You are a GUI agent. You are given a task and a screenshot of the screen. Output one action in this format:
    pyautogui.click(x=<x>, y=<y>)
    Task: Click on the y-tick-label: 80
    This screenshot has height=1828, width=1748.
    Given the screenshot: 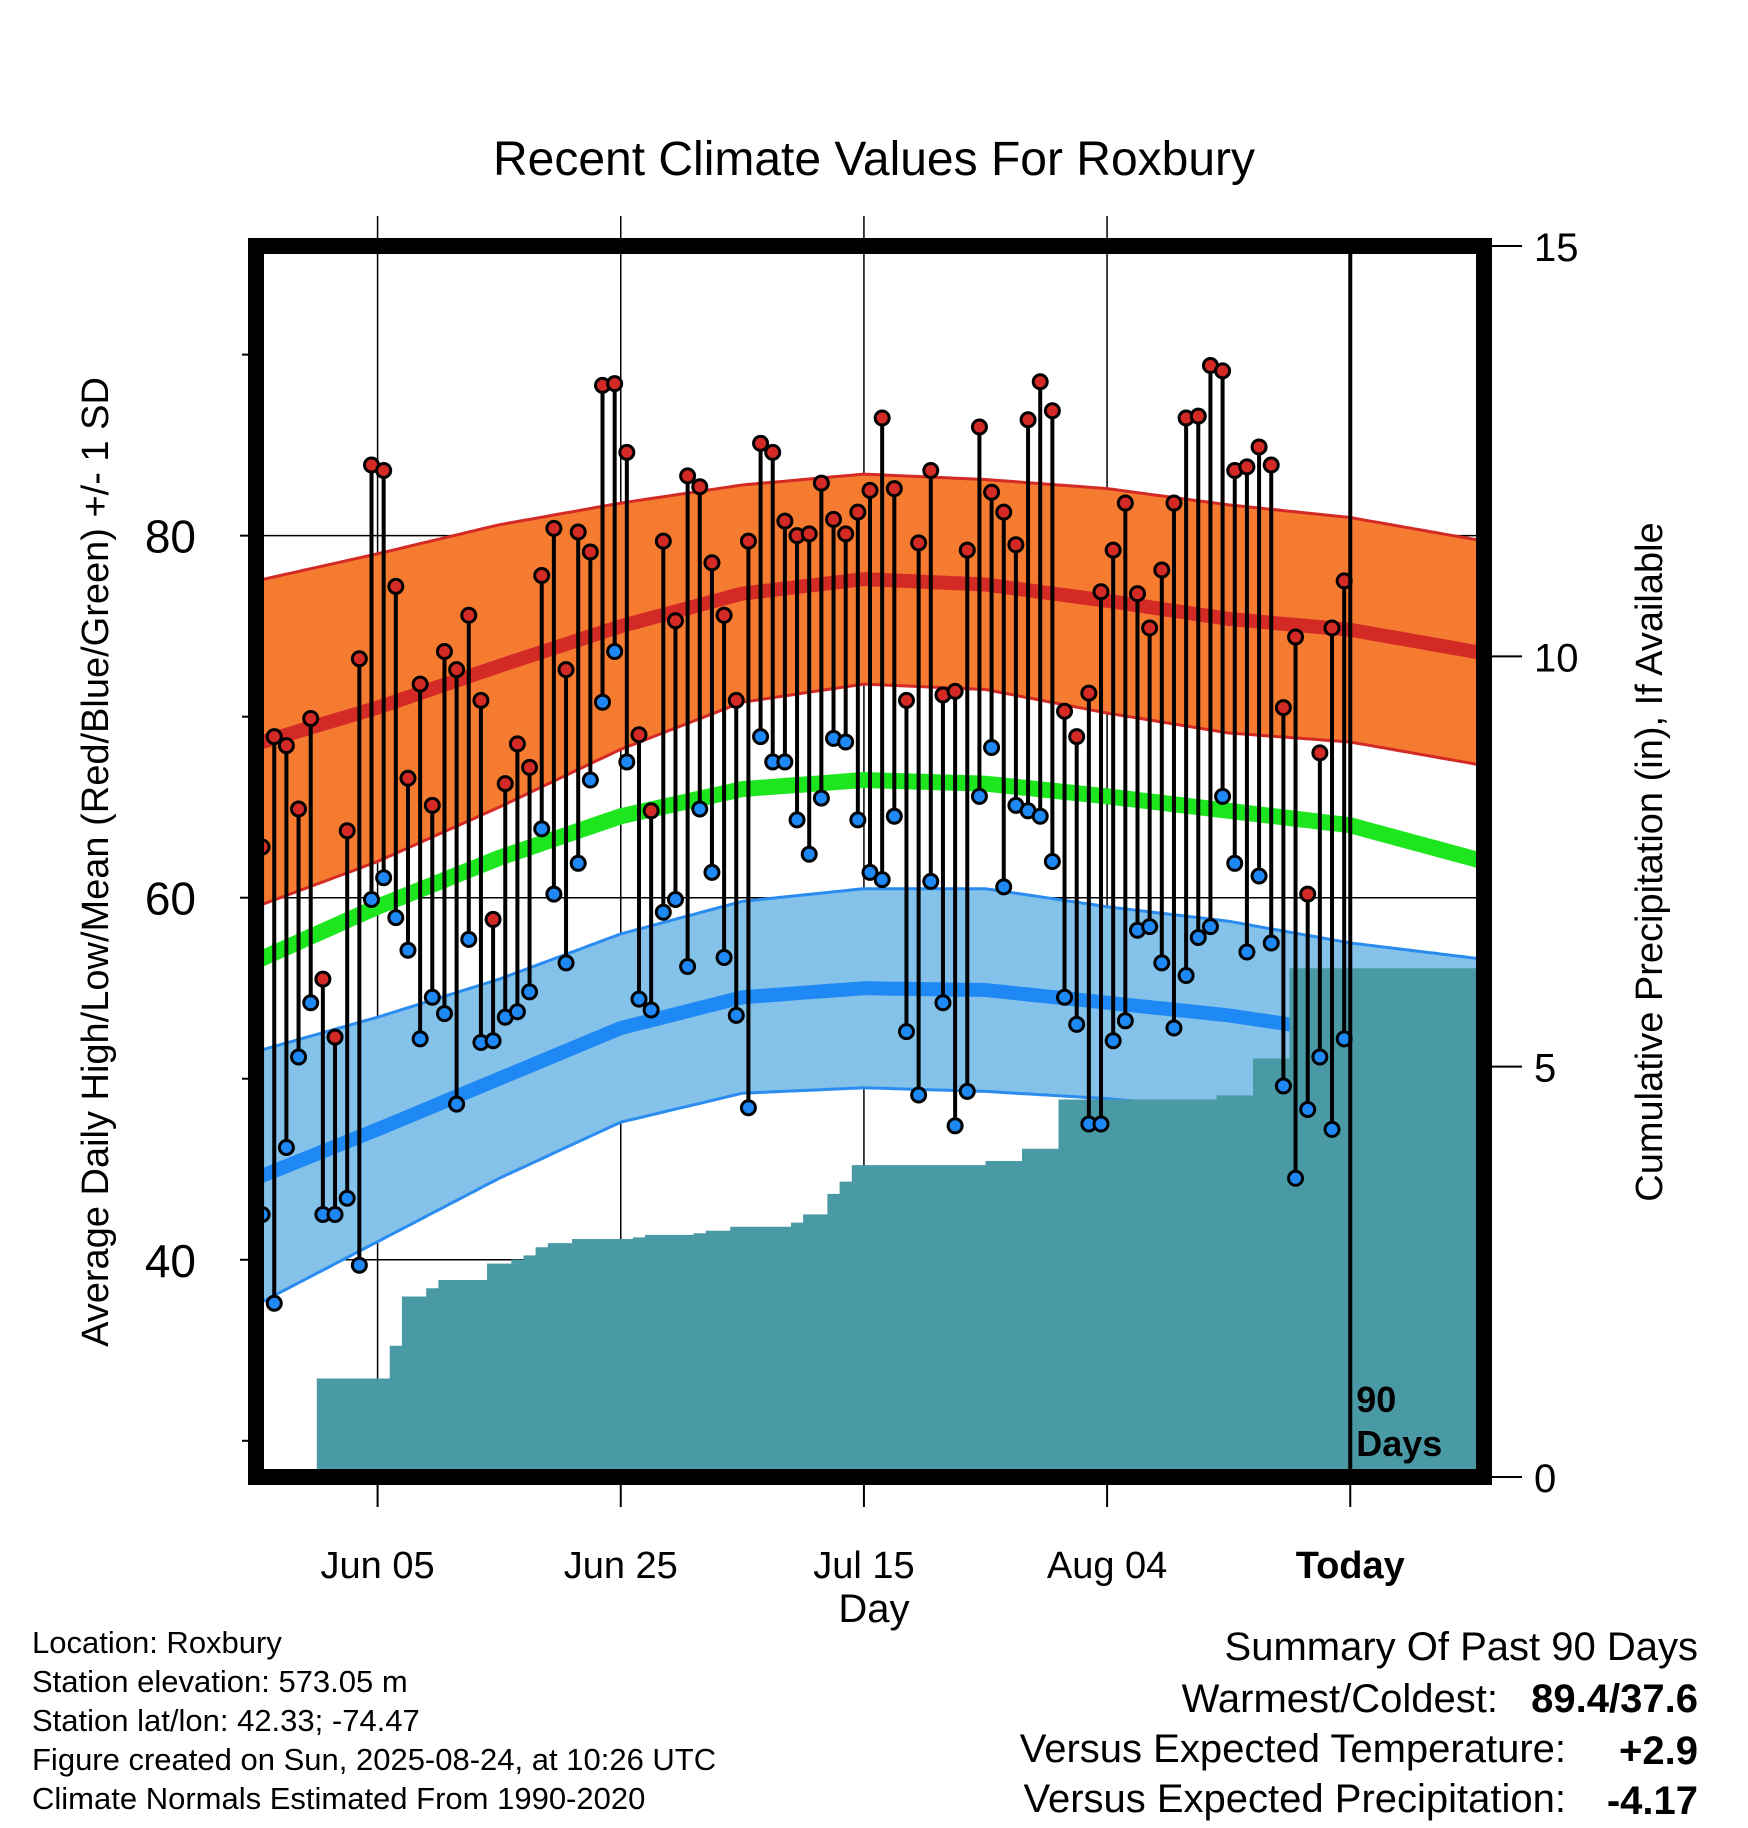 What is the action you would take?
    pyautogui.click(x=170, y=537)
    